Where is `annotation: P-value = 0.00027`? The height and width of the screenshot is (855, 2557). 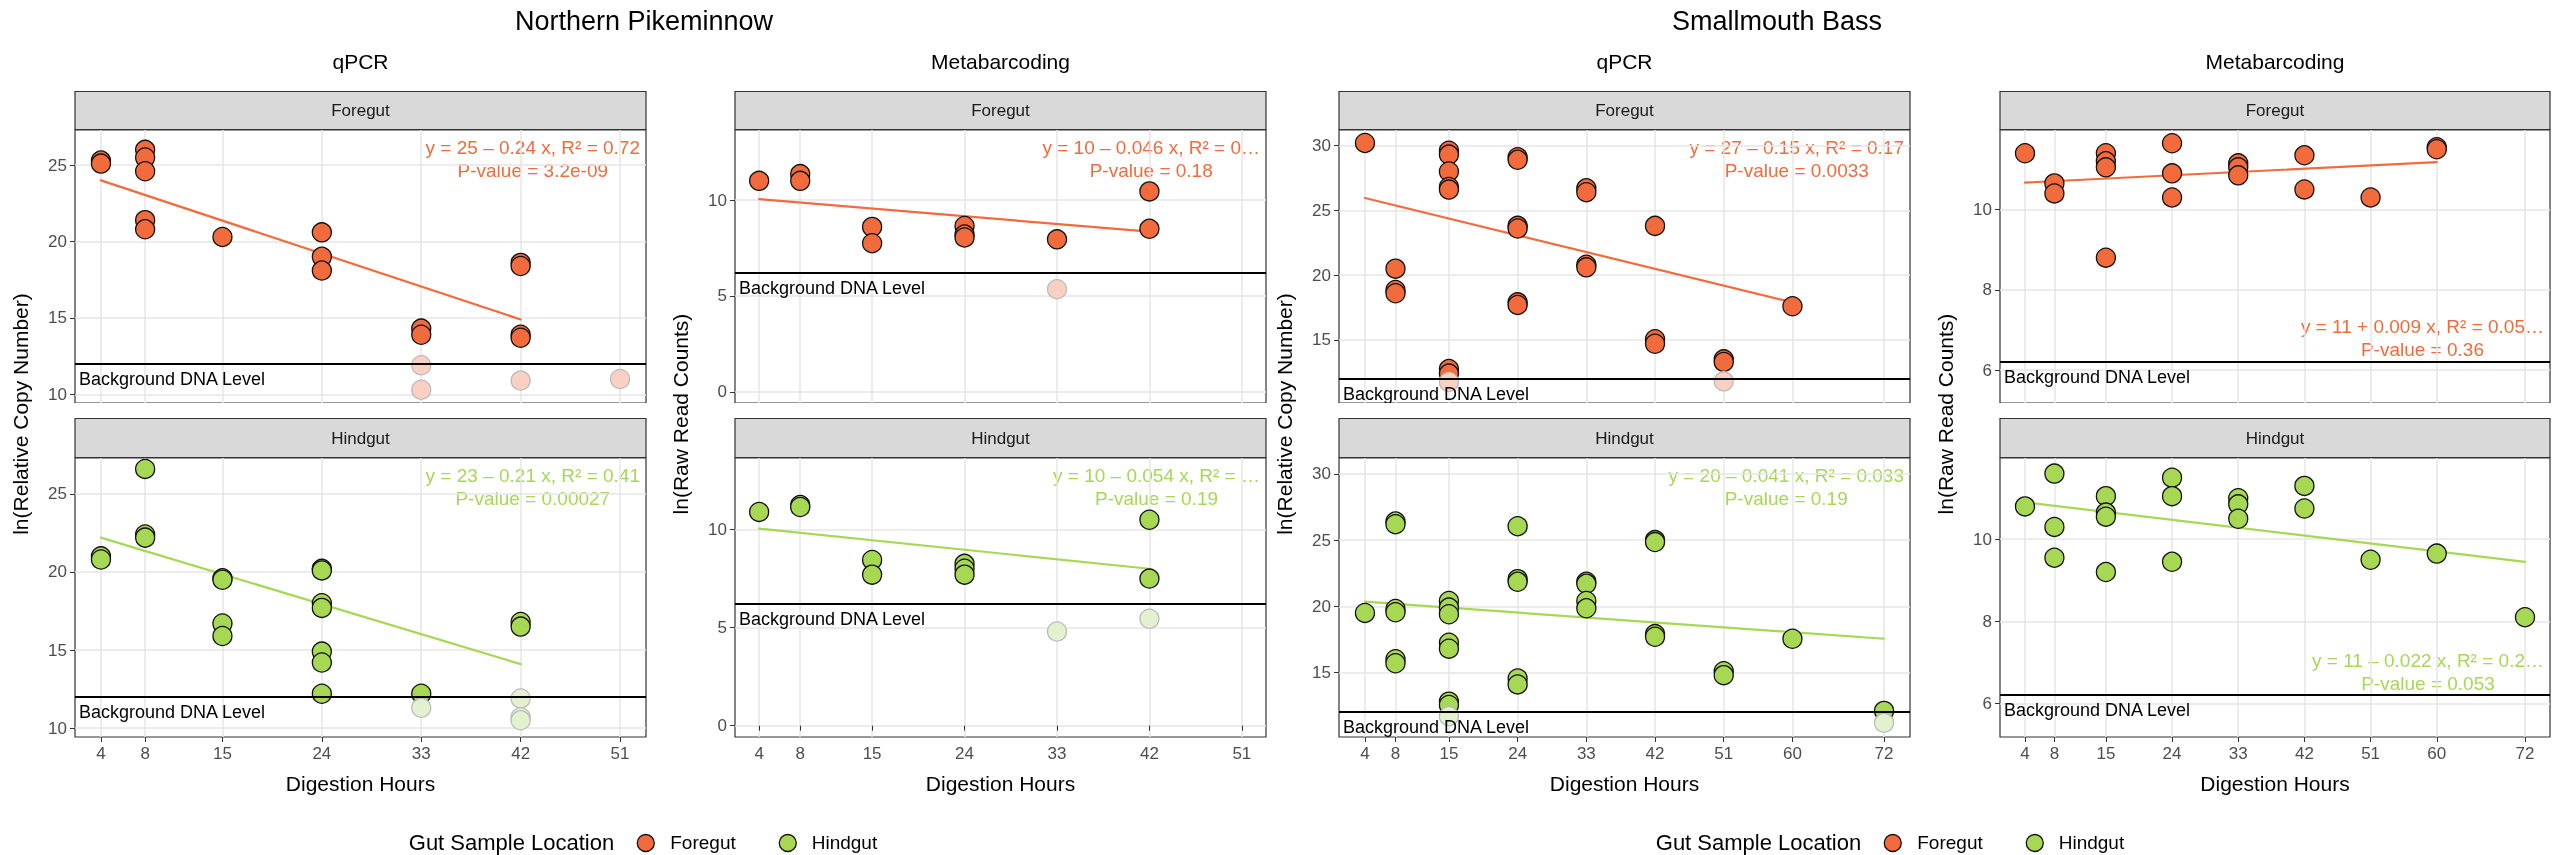 annotation: P-value = 0.00027 is located at coordinates (533, 498).